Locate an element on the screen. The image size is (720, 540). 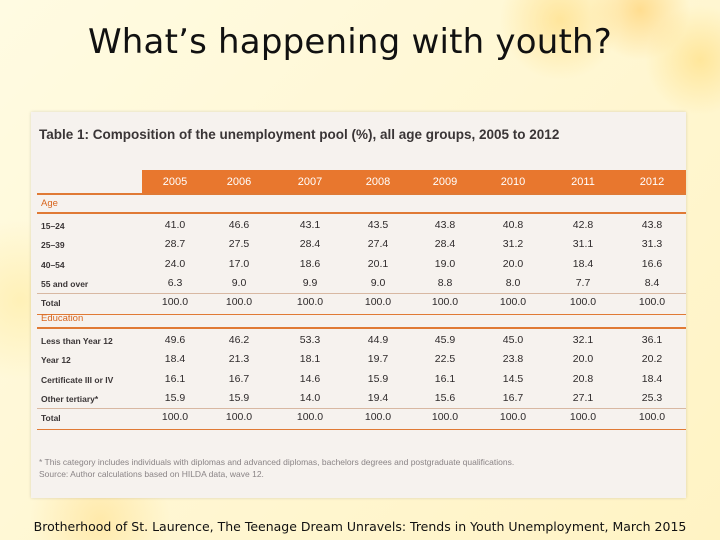
year-header-2006: 2006 is located at coordinates (239, 182).